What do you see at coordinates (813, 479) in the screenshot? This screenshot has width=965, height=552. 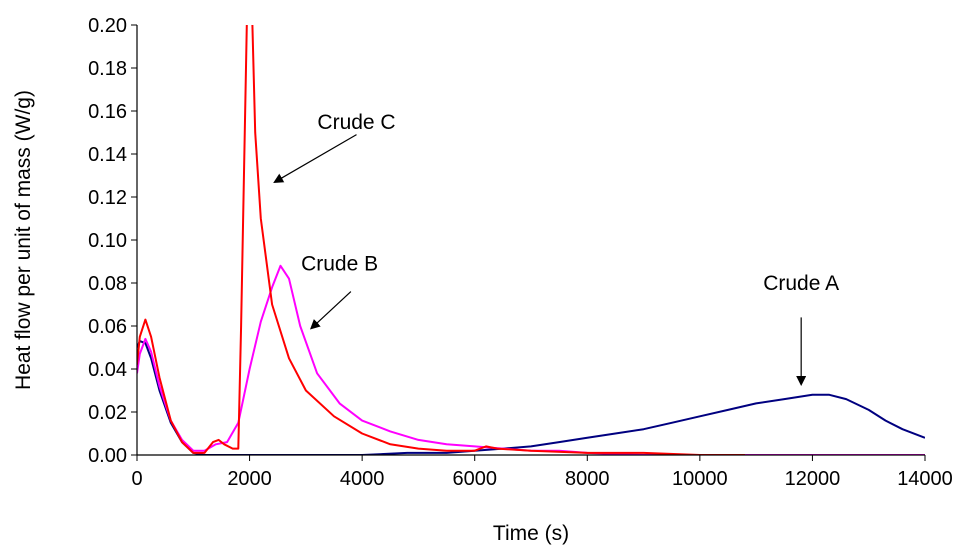 I see `x-tick-label: 12000` at bounding box center [813, 479].